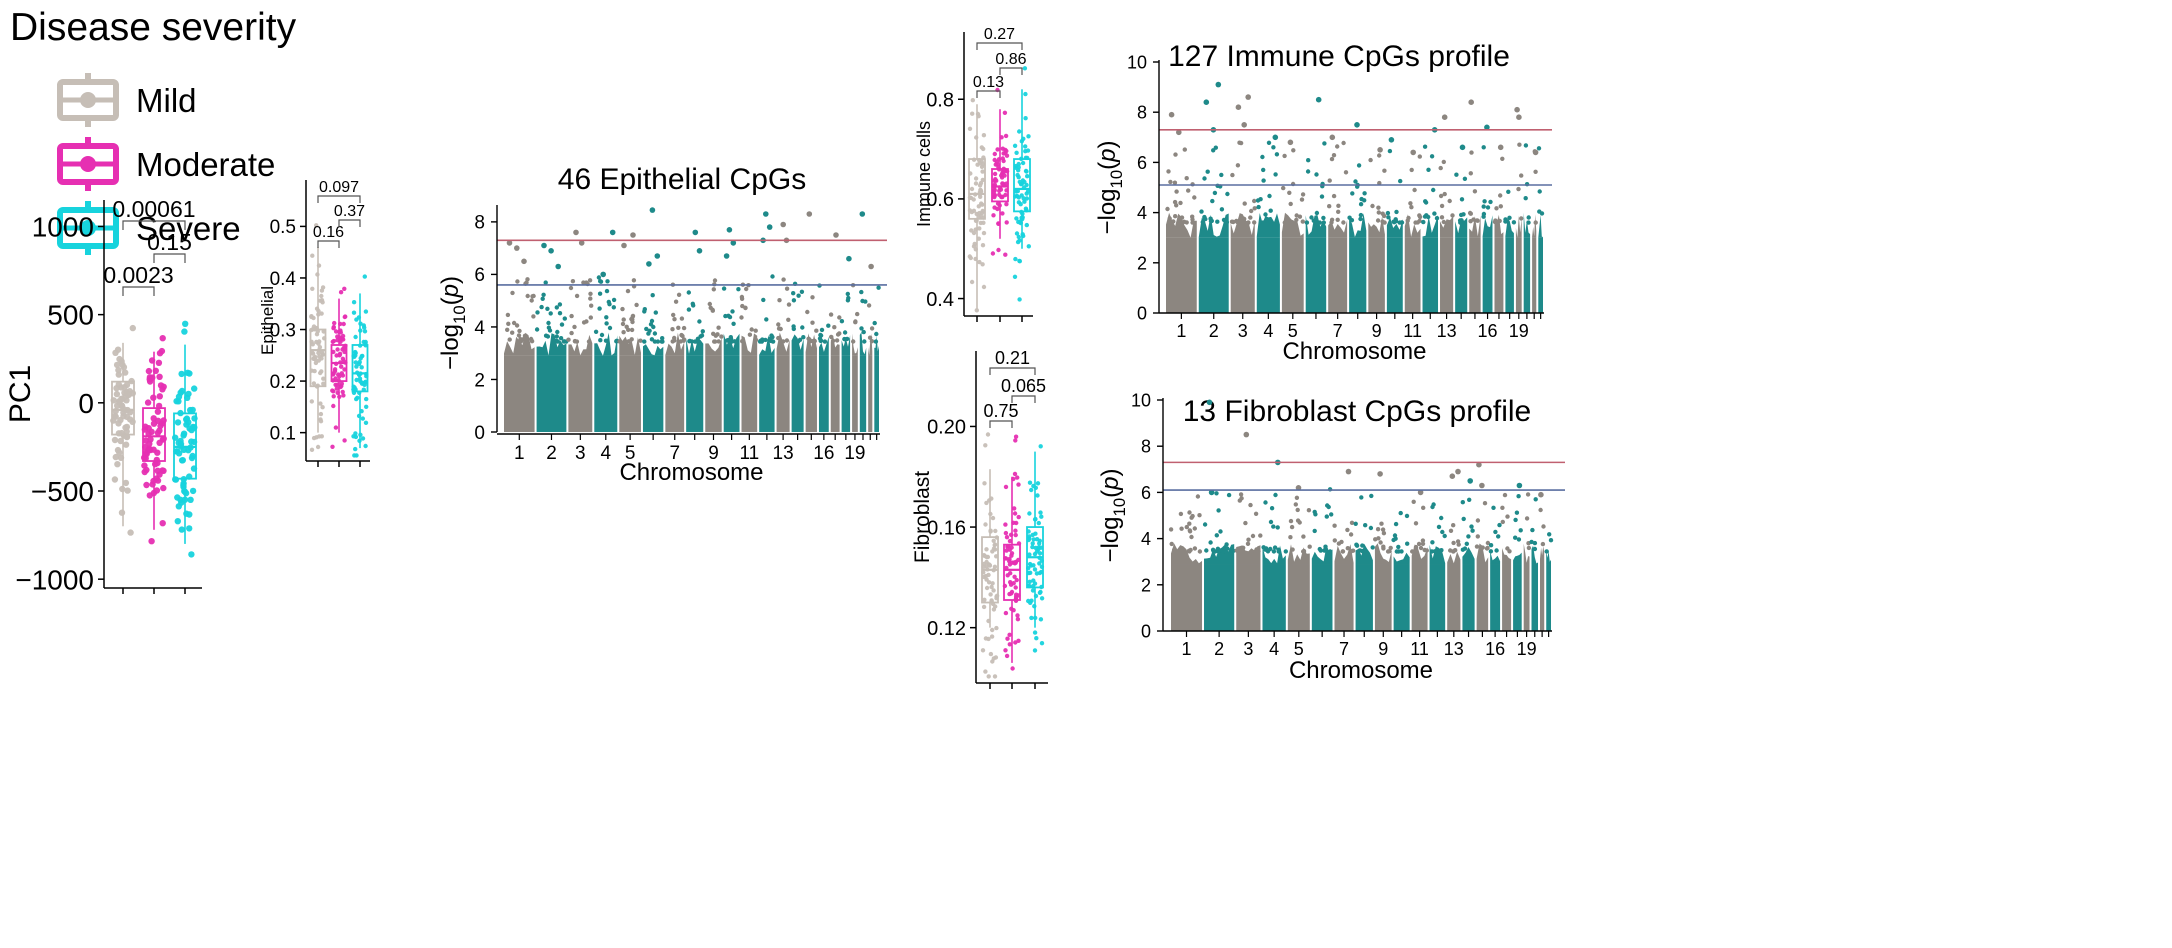  I want to click on plot-title: 127 Immune CpGs profile, so click(1339, 56).